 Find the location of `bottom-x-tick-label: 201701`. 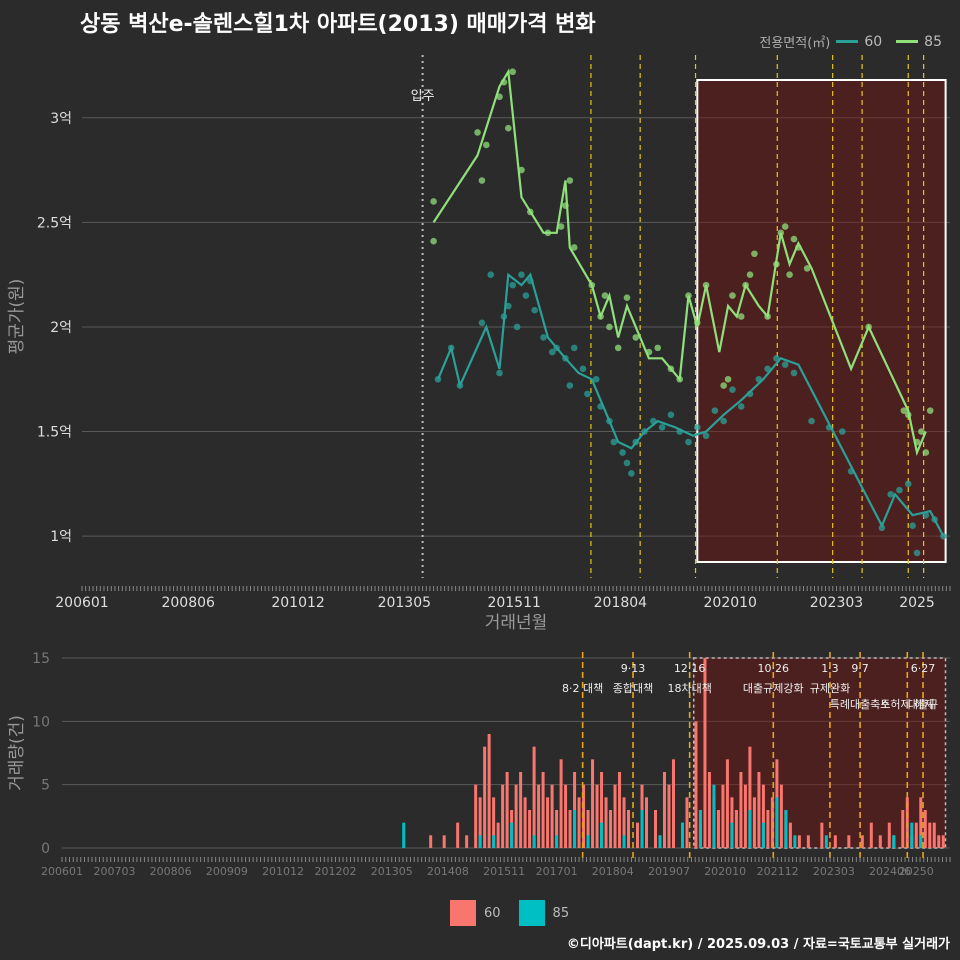

bottom-x-tick-label: 201701 is located at coordinates (557, 871).